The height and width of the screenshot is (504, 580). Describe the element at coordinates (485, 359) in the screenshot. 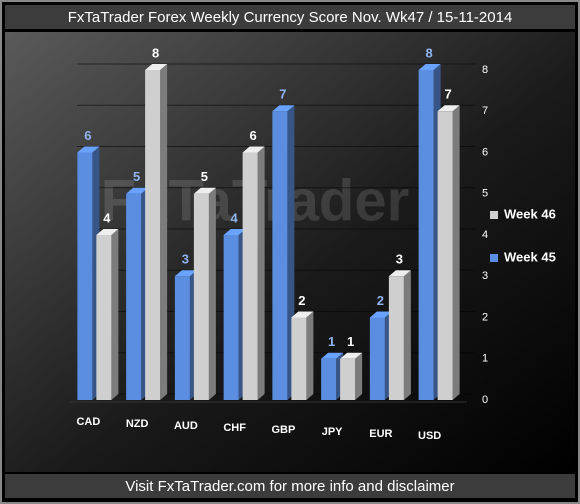

I see `y-tick-label: 1` at that location.